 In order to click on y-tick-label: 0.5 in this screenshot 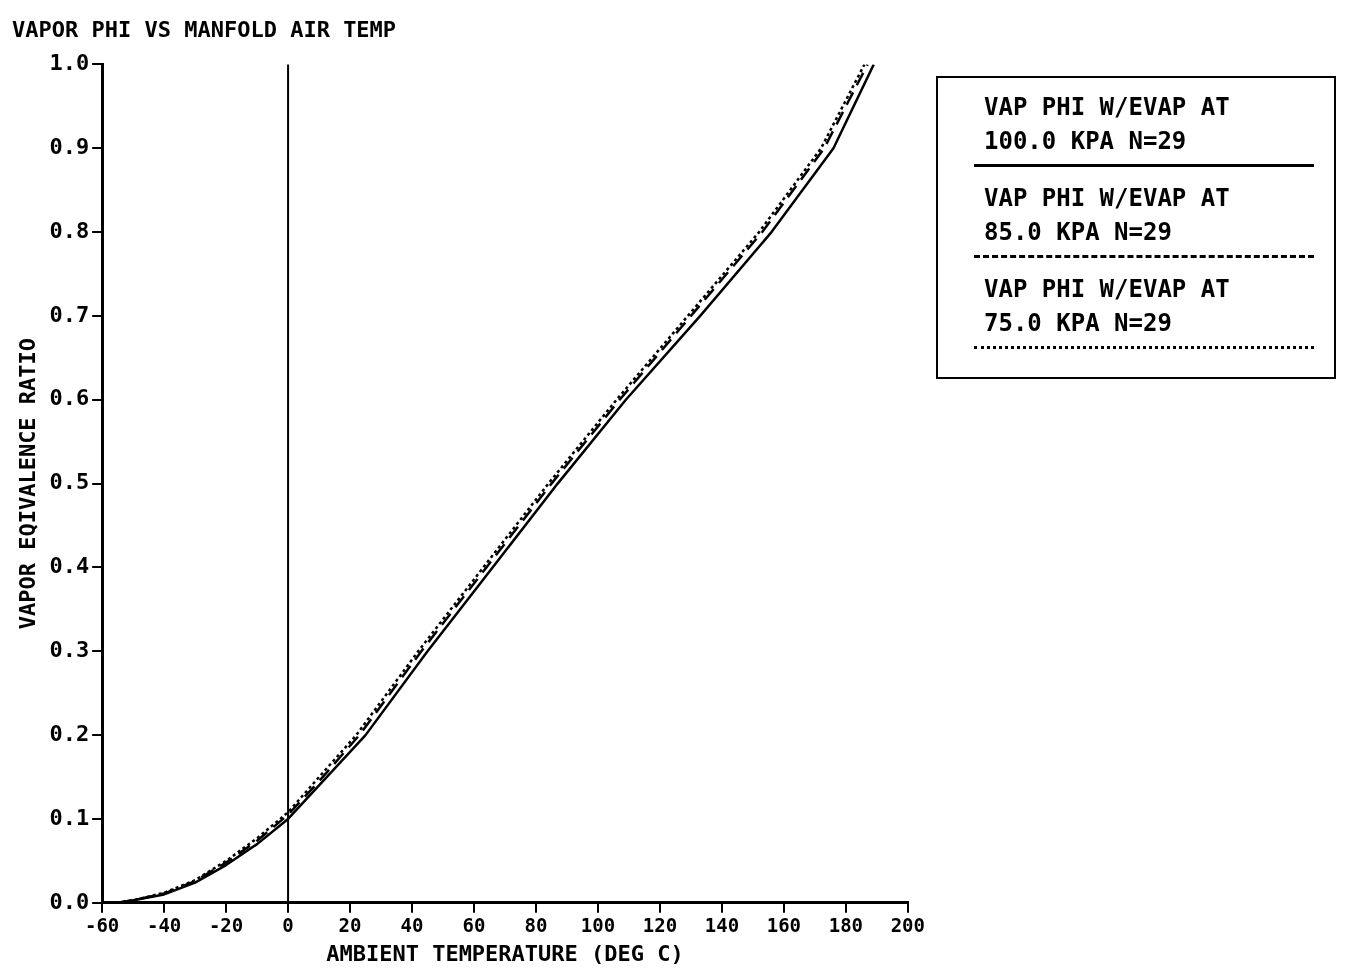, I will do `click(69, 482)`.